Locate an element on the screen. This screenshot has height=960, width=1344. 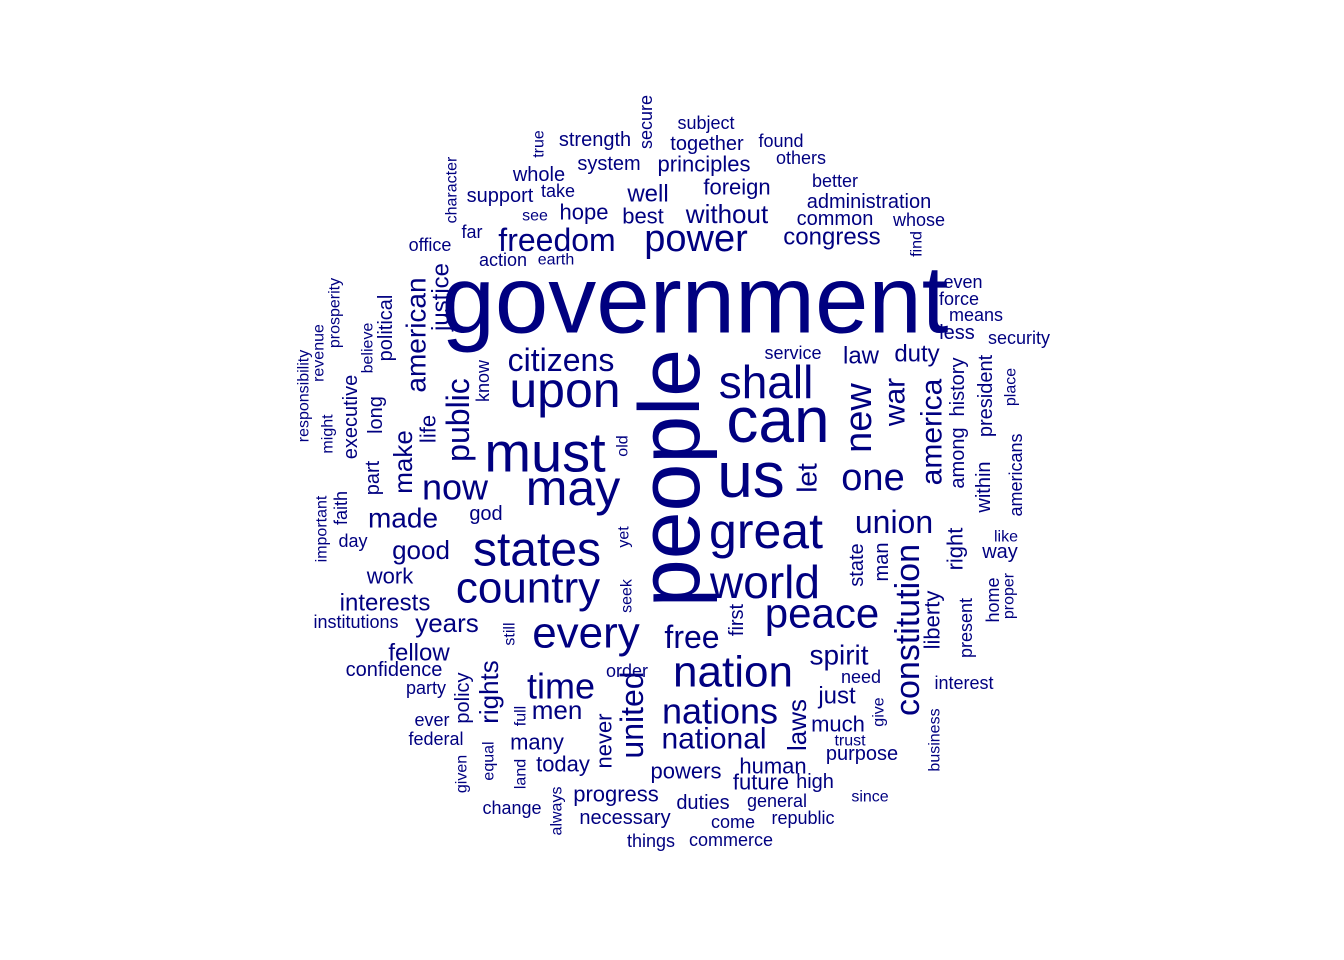
word-principles: principles is located at coordinates (704, 164).